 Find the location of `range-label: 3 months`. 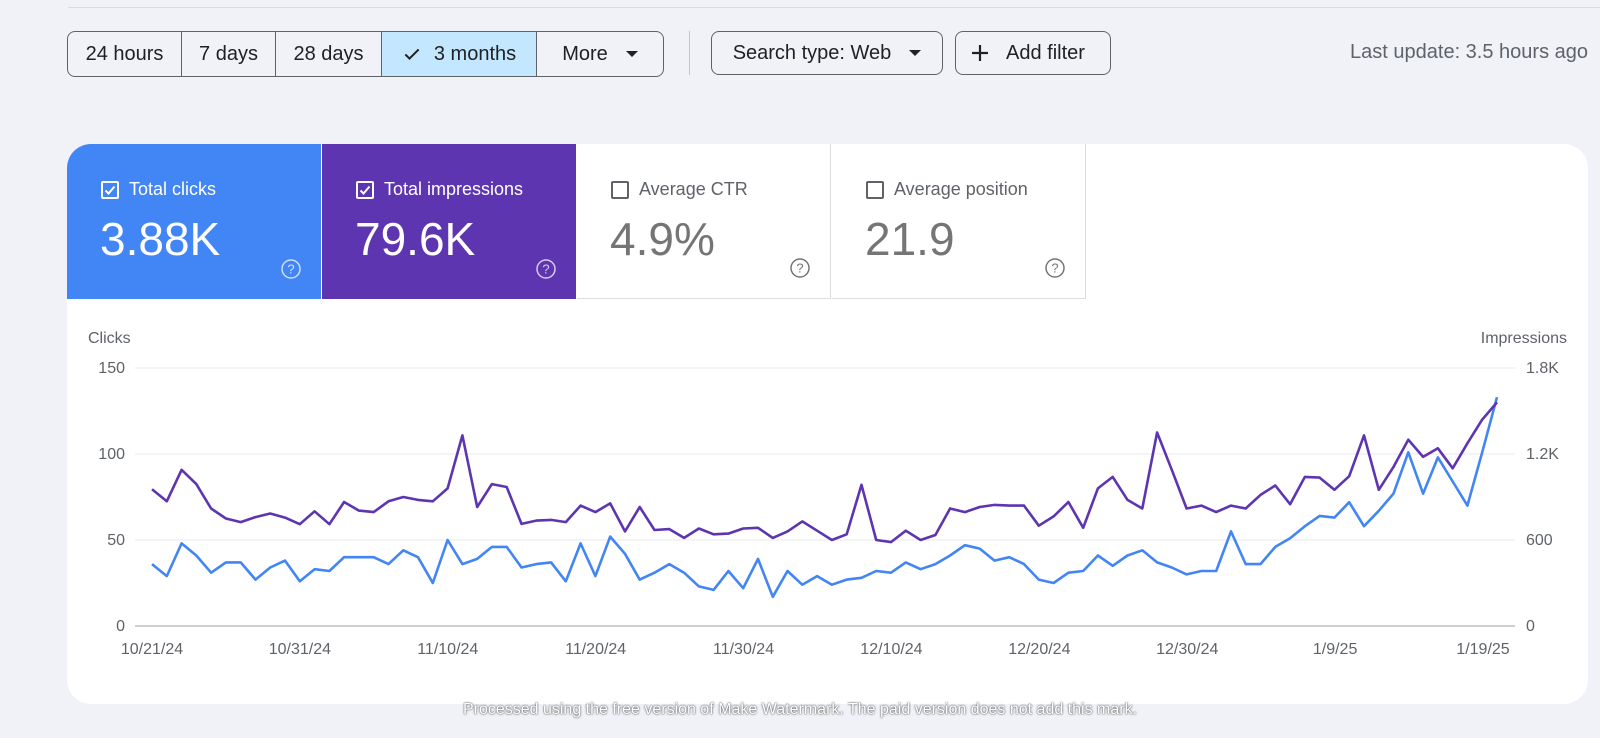

range-label: 3 months is located at coordinates (475, 53).